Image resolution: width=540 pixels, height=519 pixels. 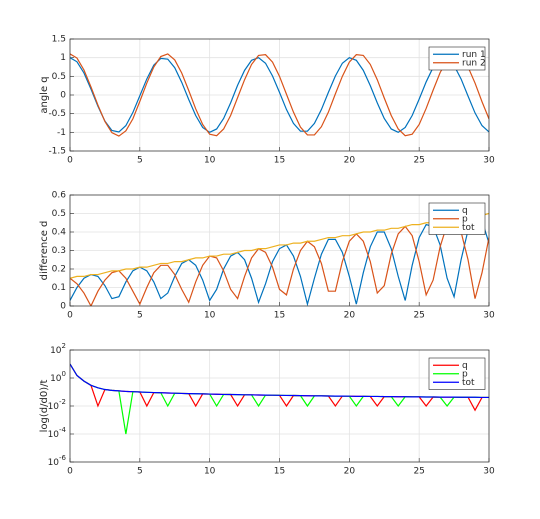 What do you see at coordinates (474, 63) in the screenshot?
I see `legend-label: run 2` at bounding box center [474, 63].